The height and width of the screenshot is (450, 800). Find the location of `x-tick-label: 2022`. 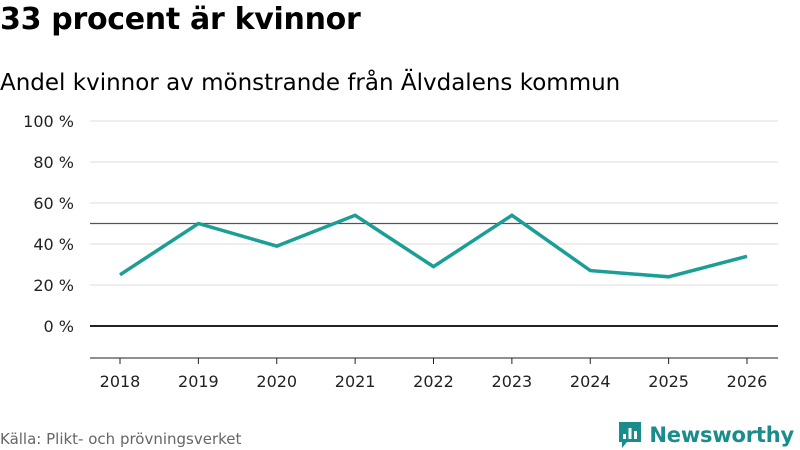

x-tick-label: 2022 is located at coordinates (433, 381).